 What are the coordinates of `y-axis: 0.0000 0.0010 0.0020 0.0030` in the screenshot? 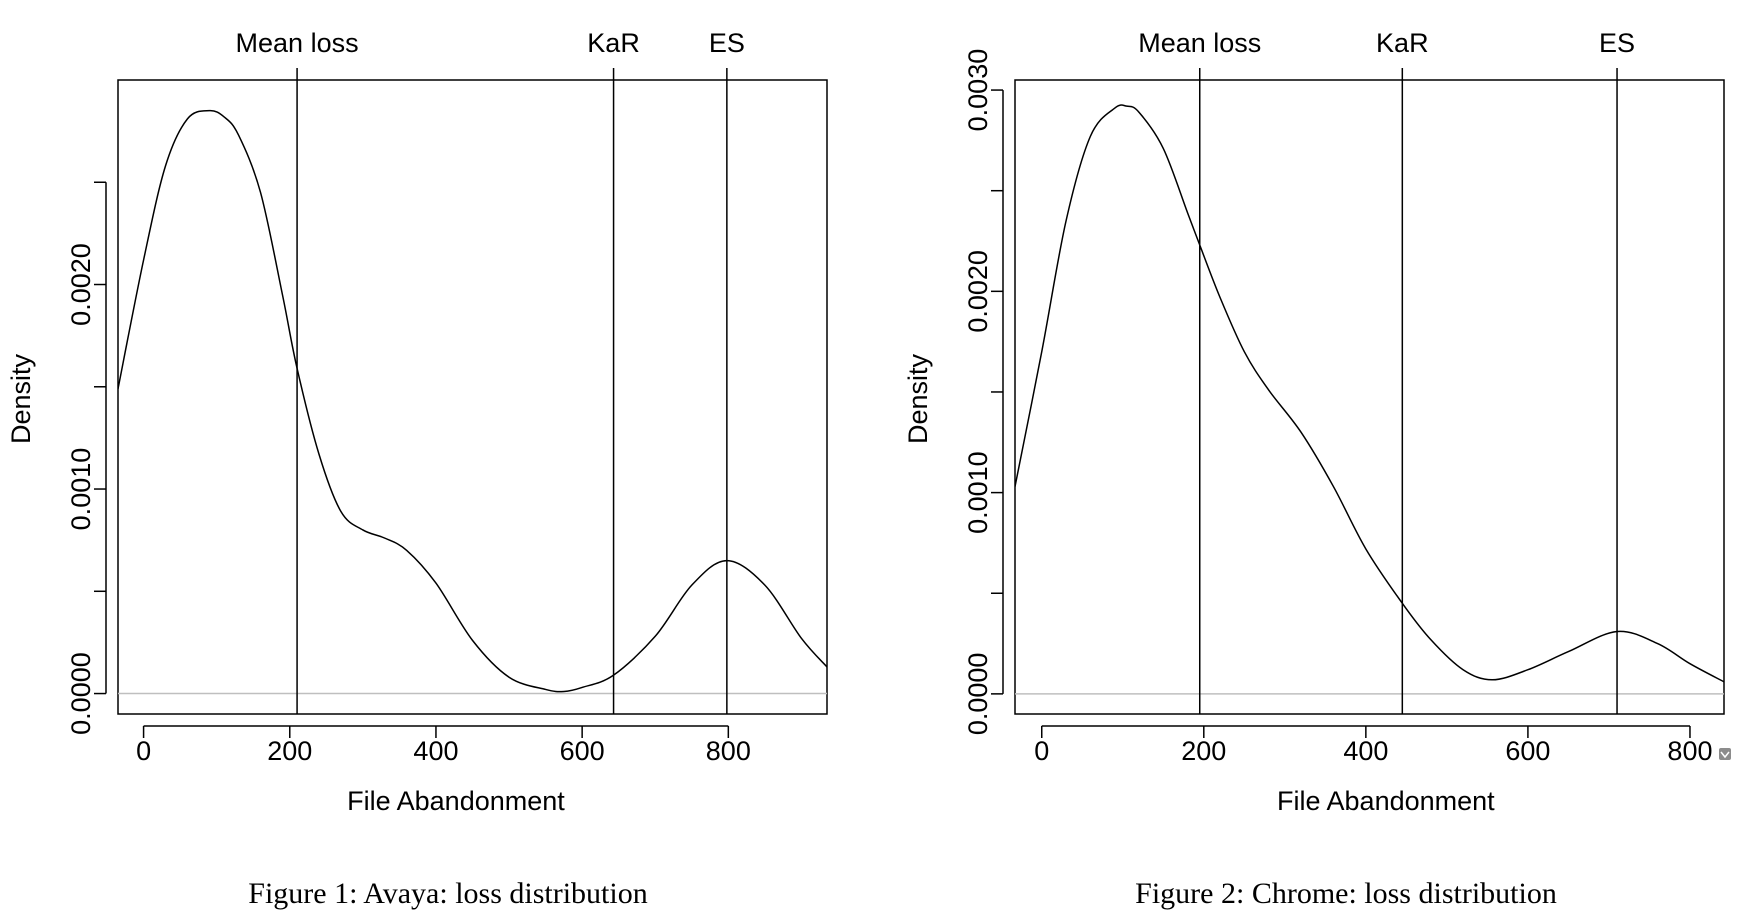 It's located at (983, 392).